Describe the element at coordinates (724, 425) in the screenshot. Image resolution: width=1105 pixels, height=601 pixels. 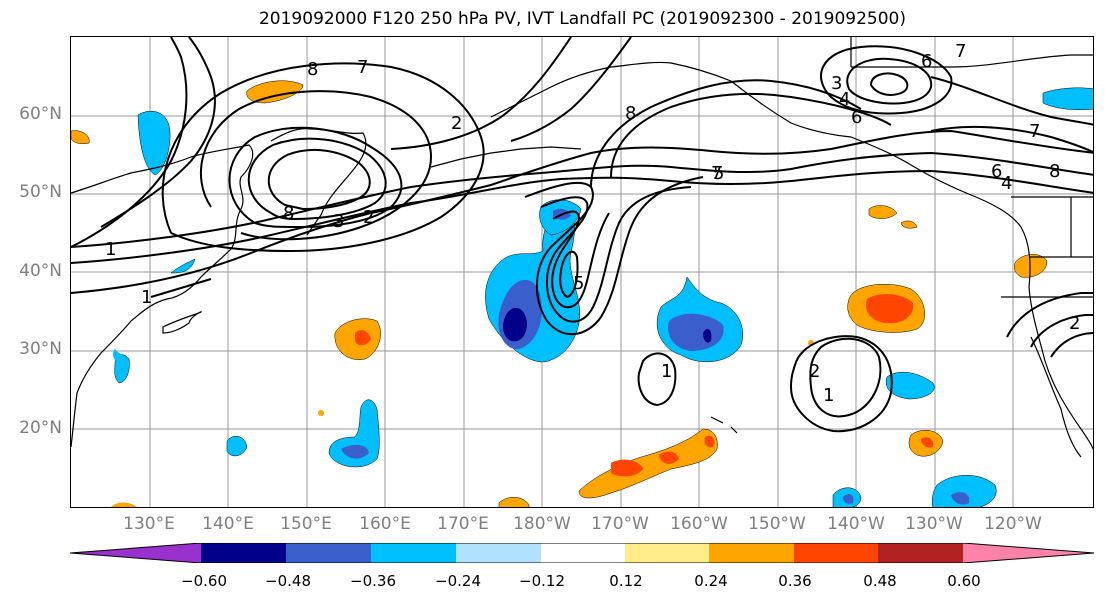
I see `islands-hawaii` at that location.